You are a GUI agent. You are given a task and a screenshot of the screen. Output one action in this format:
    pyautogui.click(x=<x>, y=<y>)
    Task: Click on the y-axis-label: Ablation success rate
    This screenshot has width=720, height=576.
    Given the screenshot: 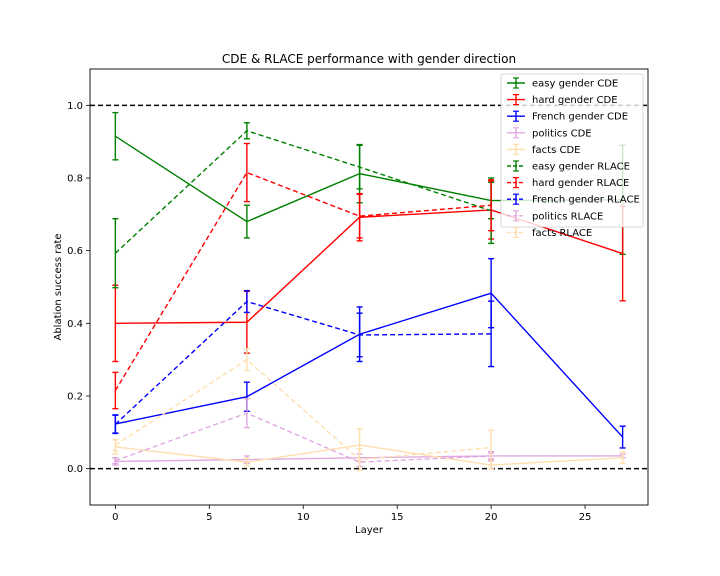 What is the action you would take?
    pyautogui.click(x=58, y=286)
    